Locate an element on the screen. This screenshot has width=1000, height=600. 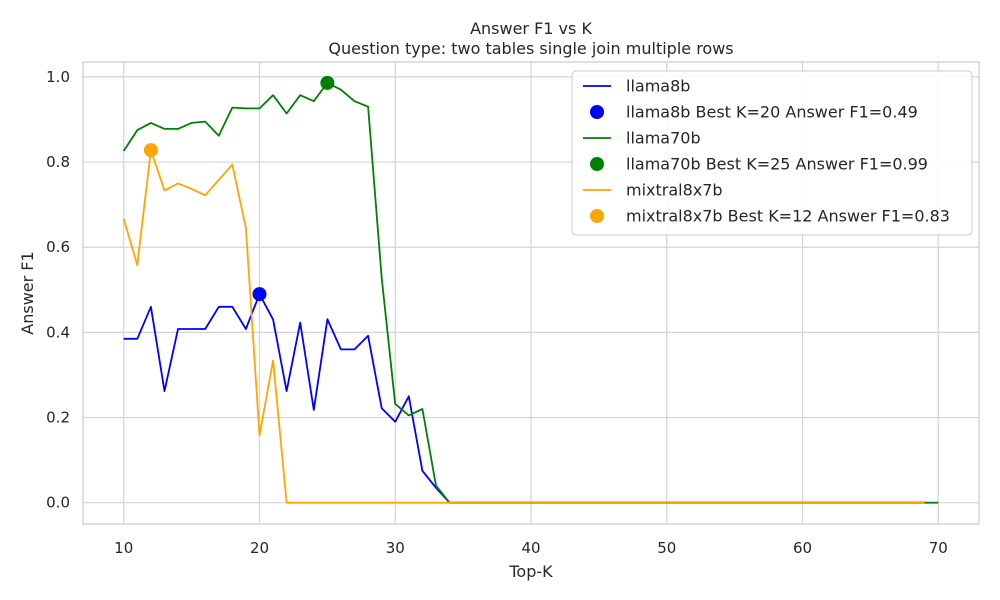
best-points is located at coordinates (239, 188).